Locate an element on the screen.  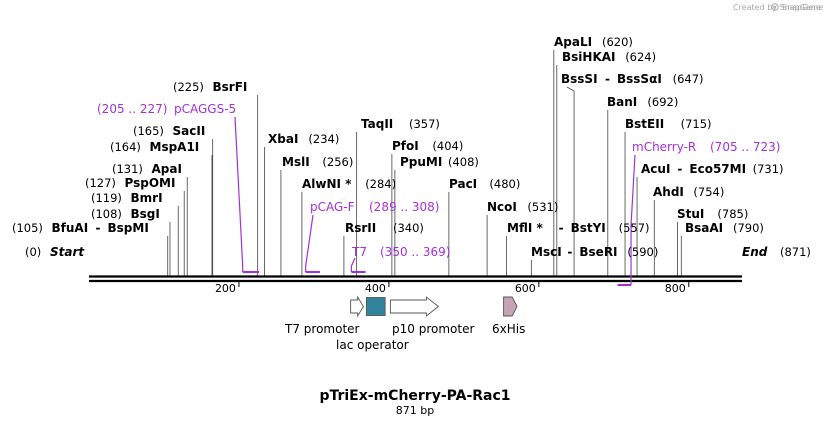
site-name: BmrI is located at coordinates (147, 198).